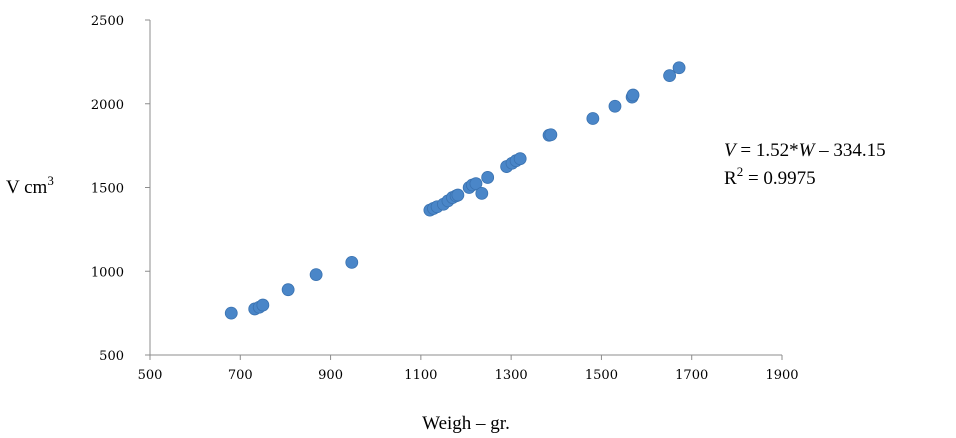  Describe the element at coordinates (805, 150) in the screenshot. I see `regression-equation: V = 1.52*W – 334.15` at that location.